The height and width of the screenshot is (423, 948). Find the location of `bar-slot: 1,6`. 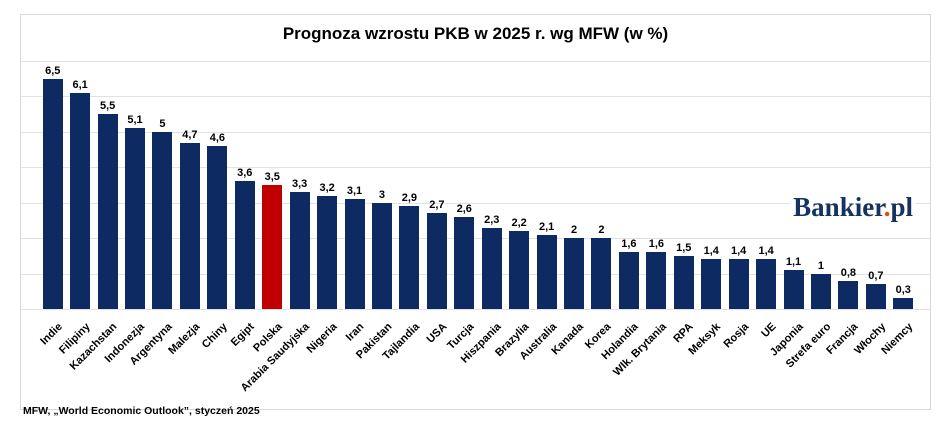

bar-slot: 1,6 is located at coordinates (628, 185).